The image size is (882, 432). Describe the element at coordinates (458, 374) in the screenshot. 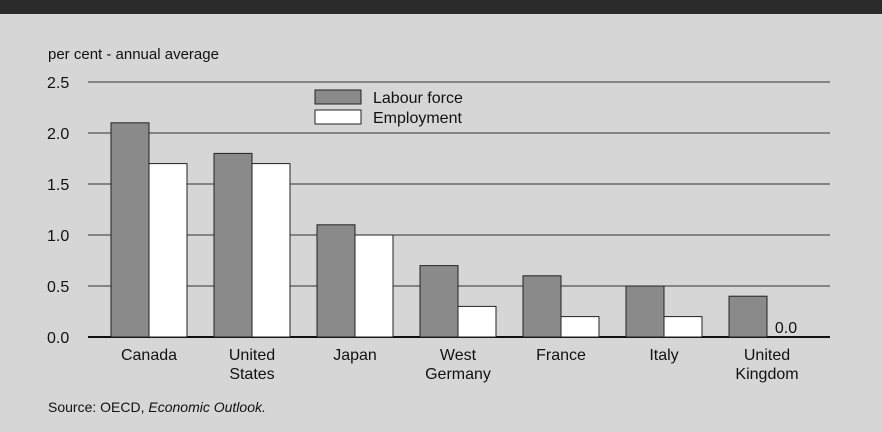

I see `x-tick-label: Germany` at that location.